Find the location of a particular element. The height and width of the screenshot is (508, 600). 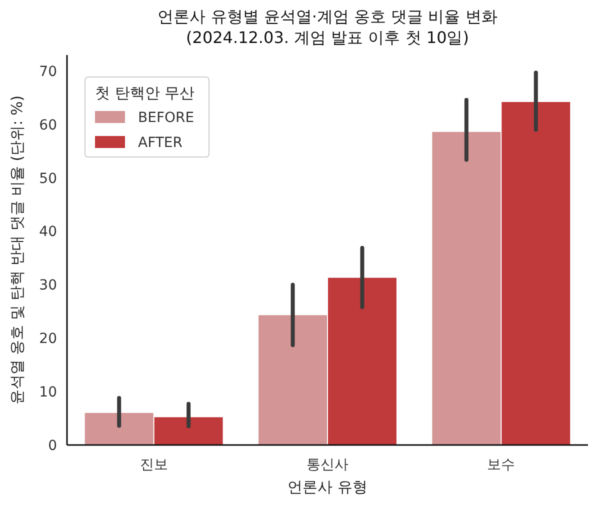

y-tick-label: 20 is located at coordinates (48, 339).